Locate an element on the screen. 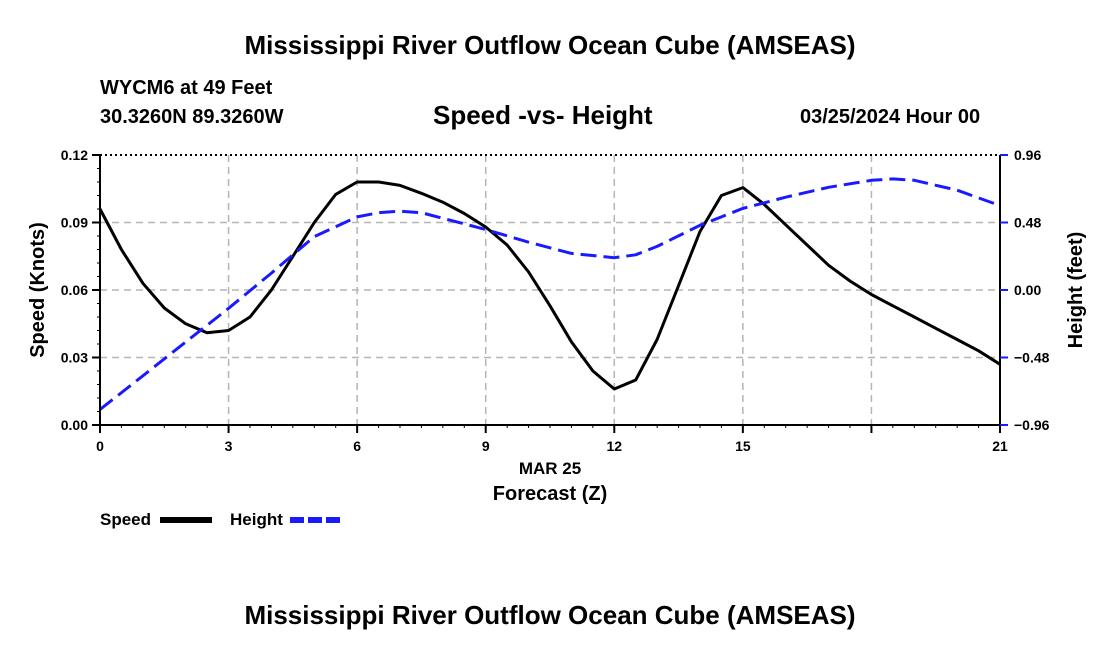 This screenshot has height=650, width=1100. y-tick-label: 0.03 is located at coordinates (74, 358).